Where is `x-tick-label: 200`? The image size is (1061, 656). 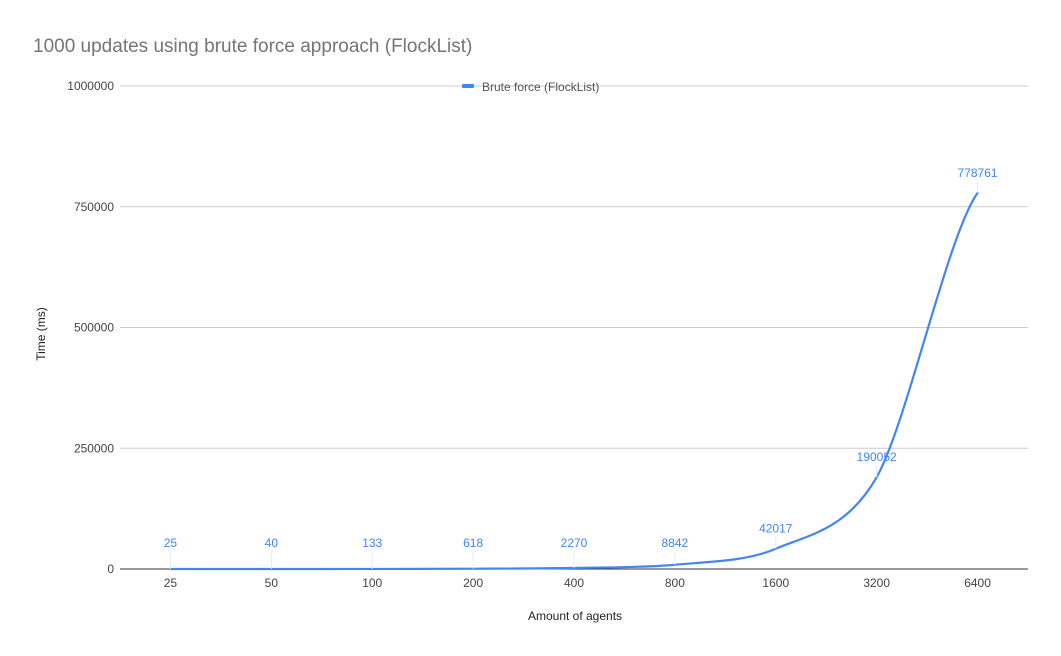
x-tick-label: 200 is located at coordinates (473, 583).